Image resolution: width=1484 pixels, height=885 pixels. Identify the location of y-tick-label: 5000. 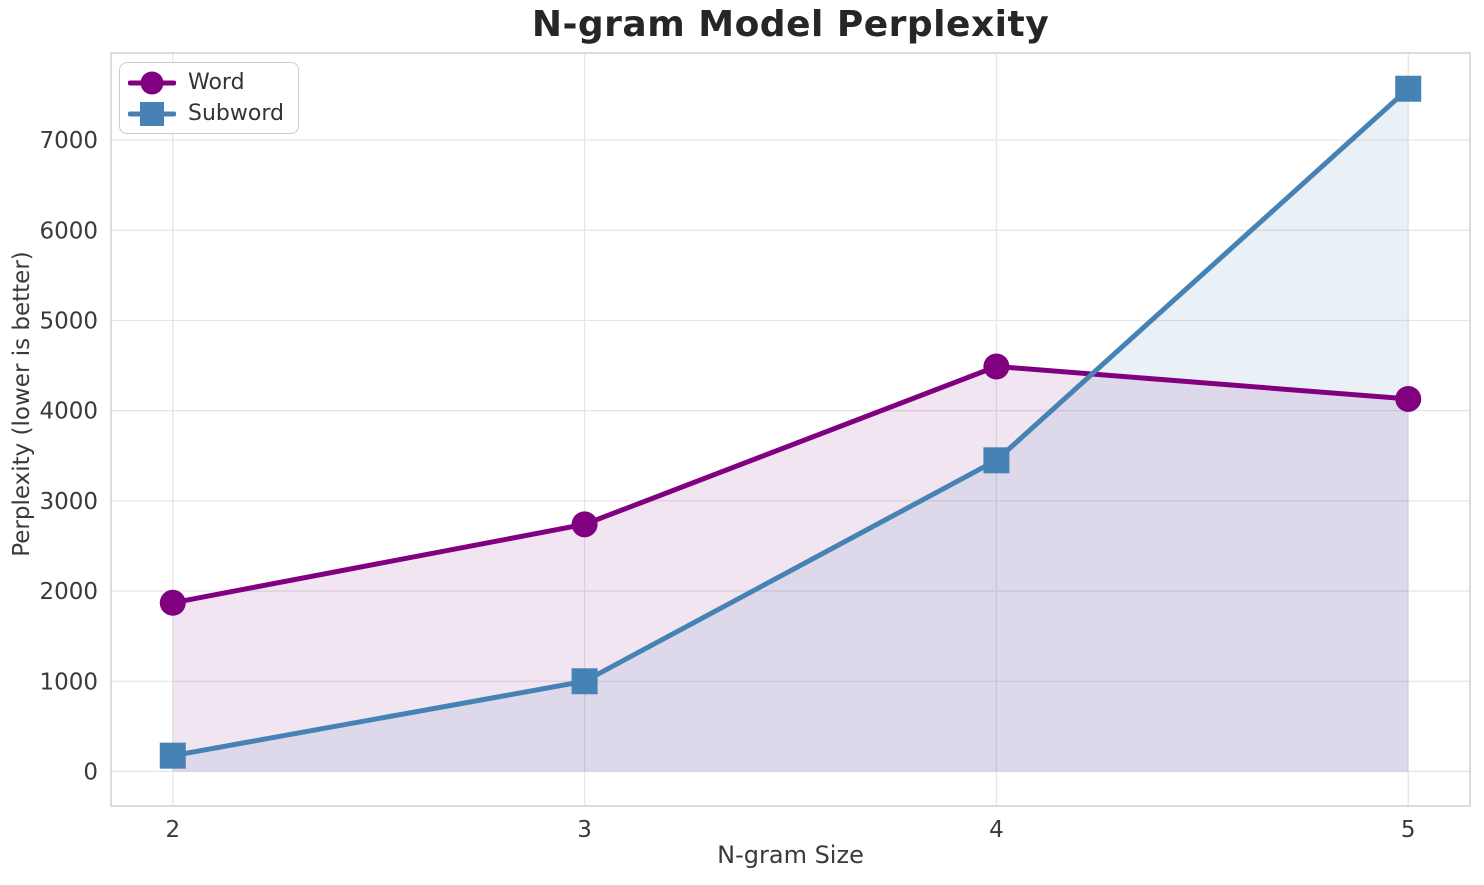
(68, 322).